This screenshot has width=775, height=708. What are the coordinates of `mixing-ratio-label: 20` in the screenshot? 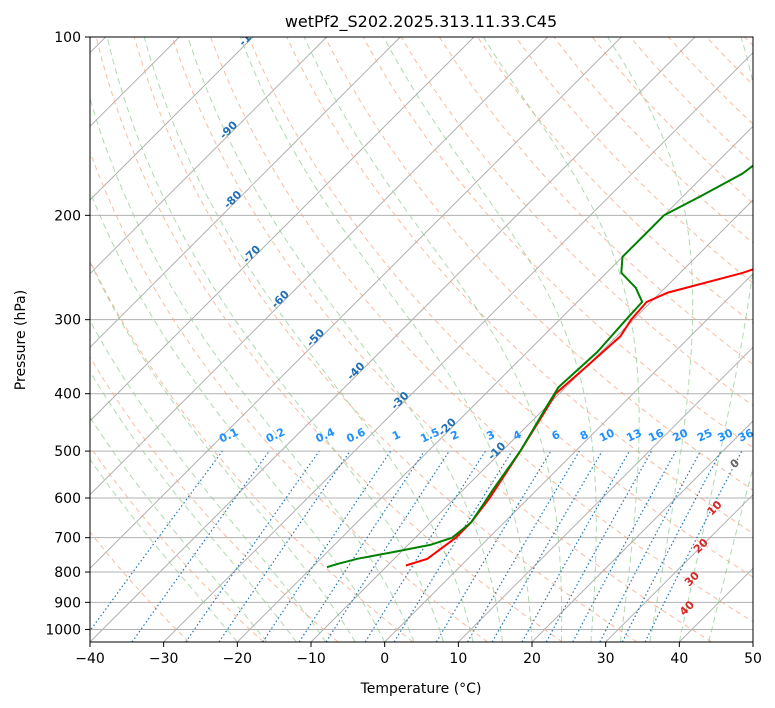 It's located at (681, 435).